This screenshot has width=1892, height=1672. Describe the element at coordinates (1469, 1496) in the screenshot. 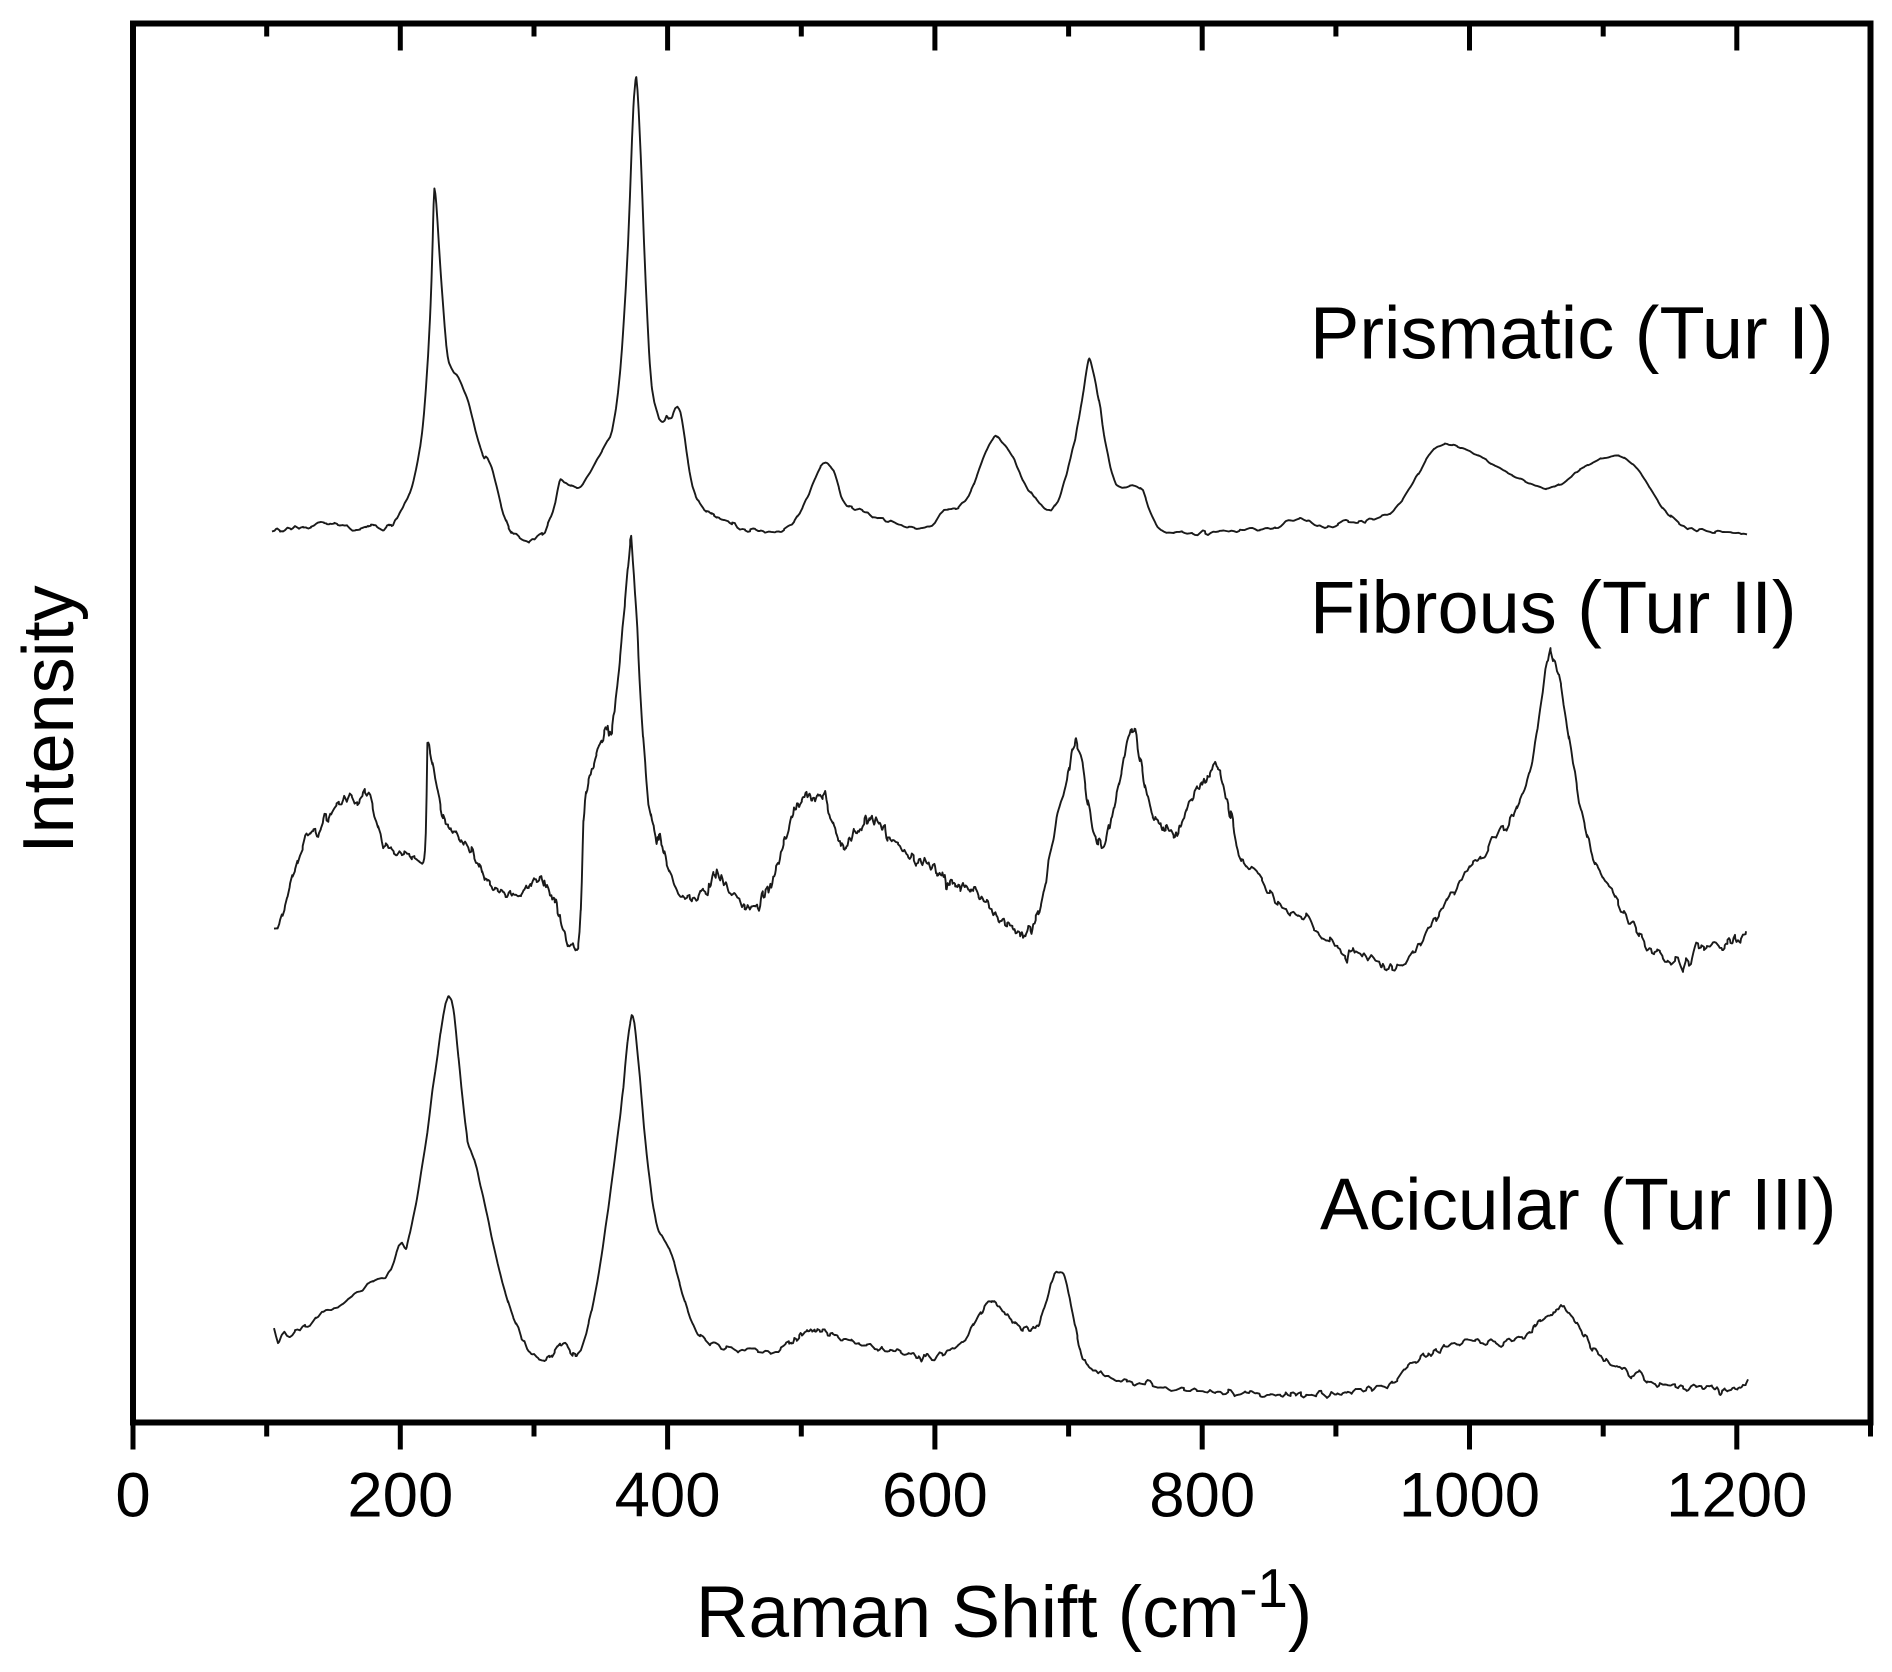

I see `svg-text: 1000` at that location.